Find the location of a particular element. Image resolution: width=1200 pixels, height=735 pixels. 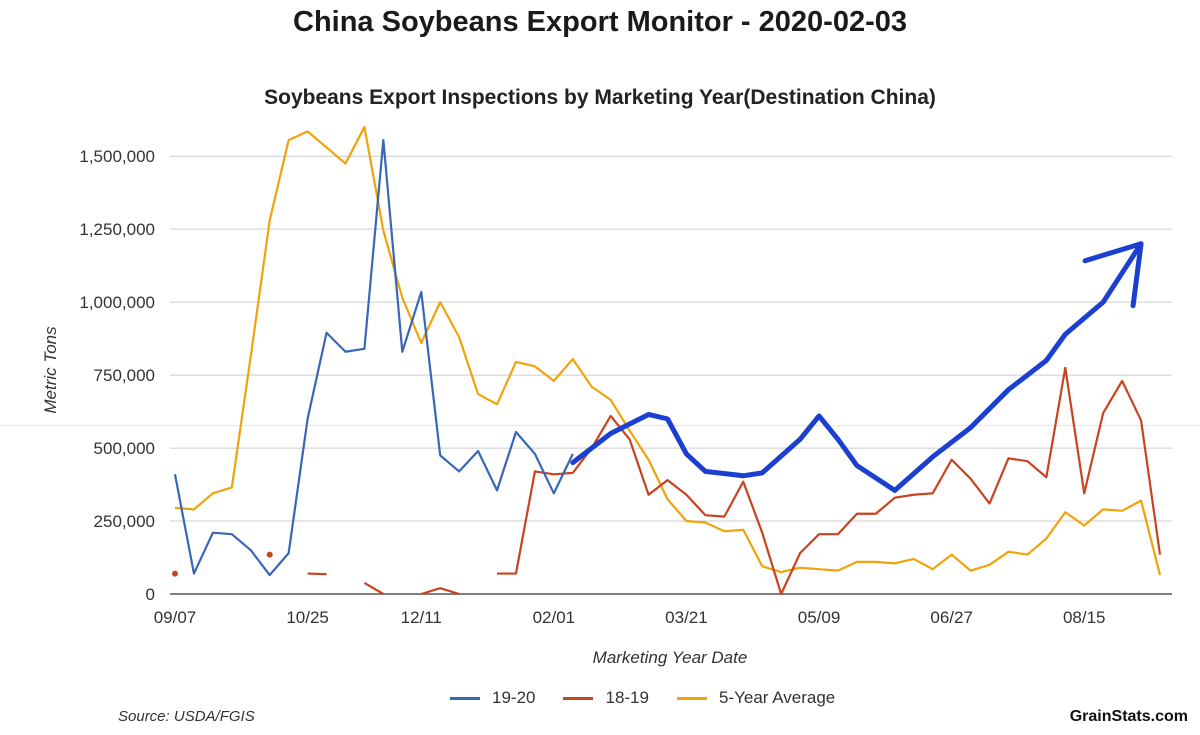

y-tick-label: 1,250,000 is located at coordinates (117, 229).